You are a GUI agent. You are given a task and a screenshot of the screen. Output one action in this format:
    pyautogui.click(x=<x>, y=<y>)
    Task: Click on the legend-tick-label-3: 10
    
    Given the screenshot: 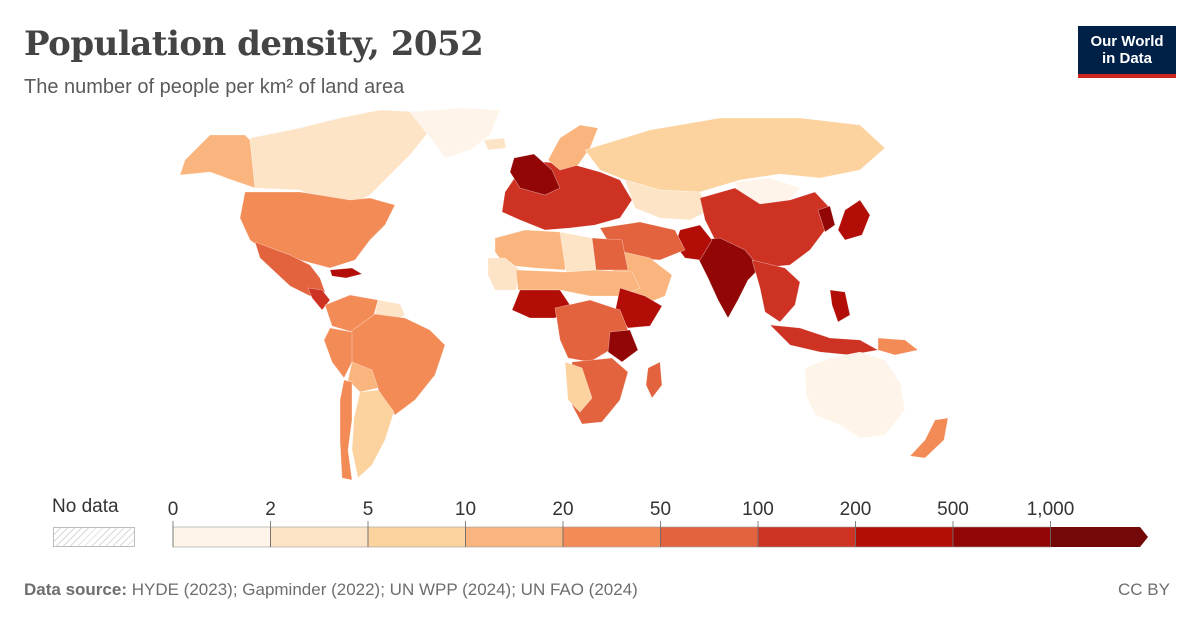 What is the action you would take?
    pyautogui.click(x=465, y=509)
    